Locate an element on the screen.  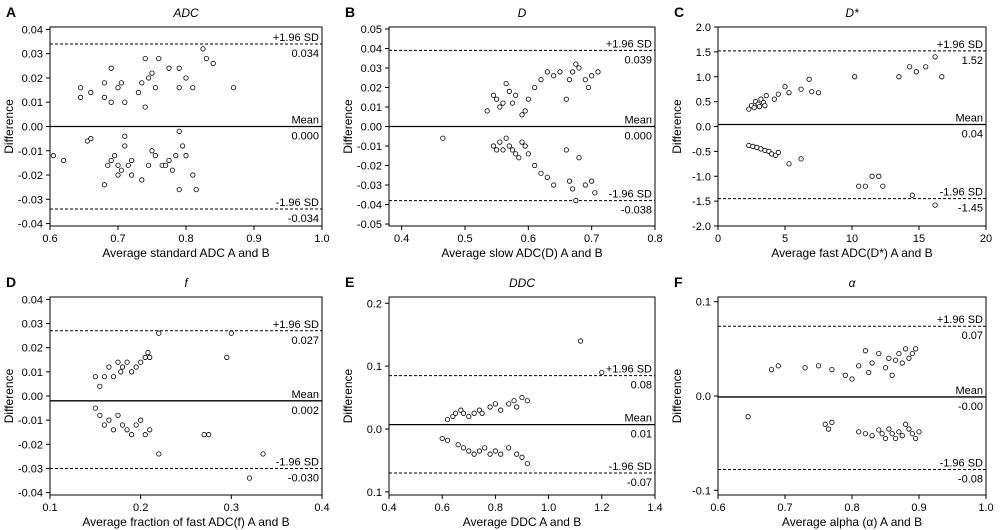
y-tick-label: 2.0 is located at coordinates (703, 28).